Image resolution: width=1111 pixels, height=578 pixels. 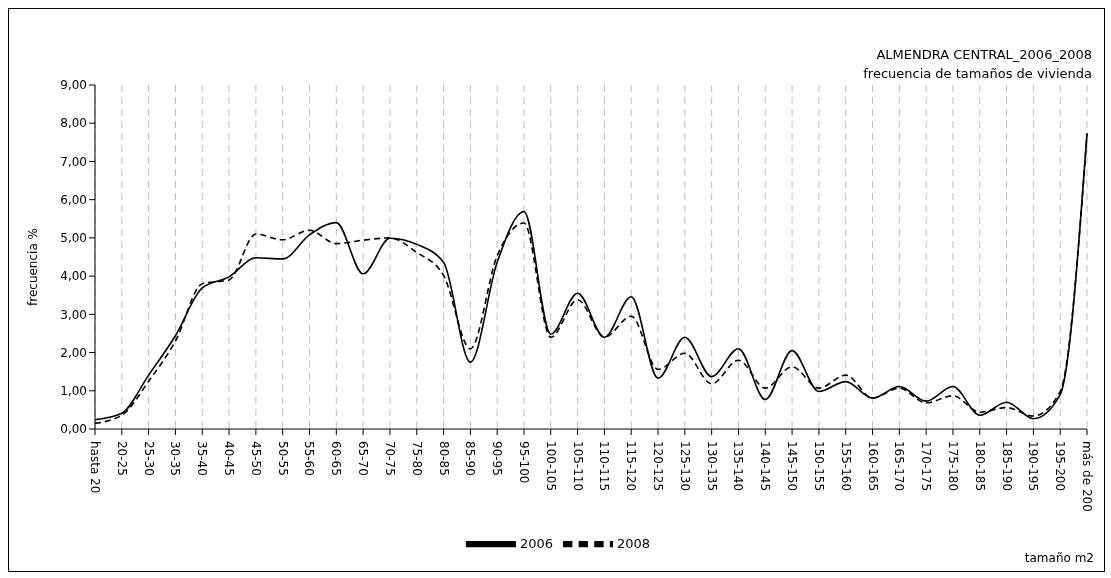 What do you see at coordinates (792, 466) in the screenshot?
I see `x-tick-label: 145-150` at bounding box center [792, 466].